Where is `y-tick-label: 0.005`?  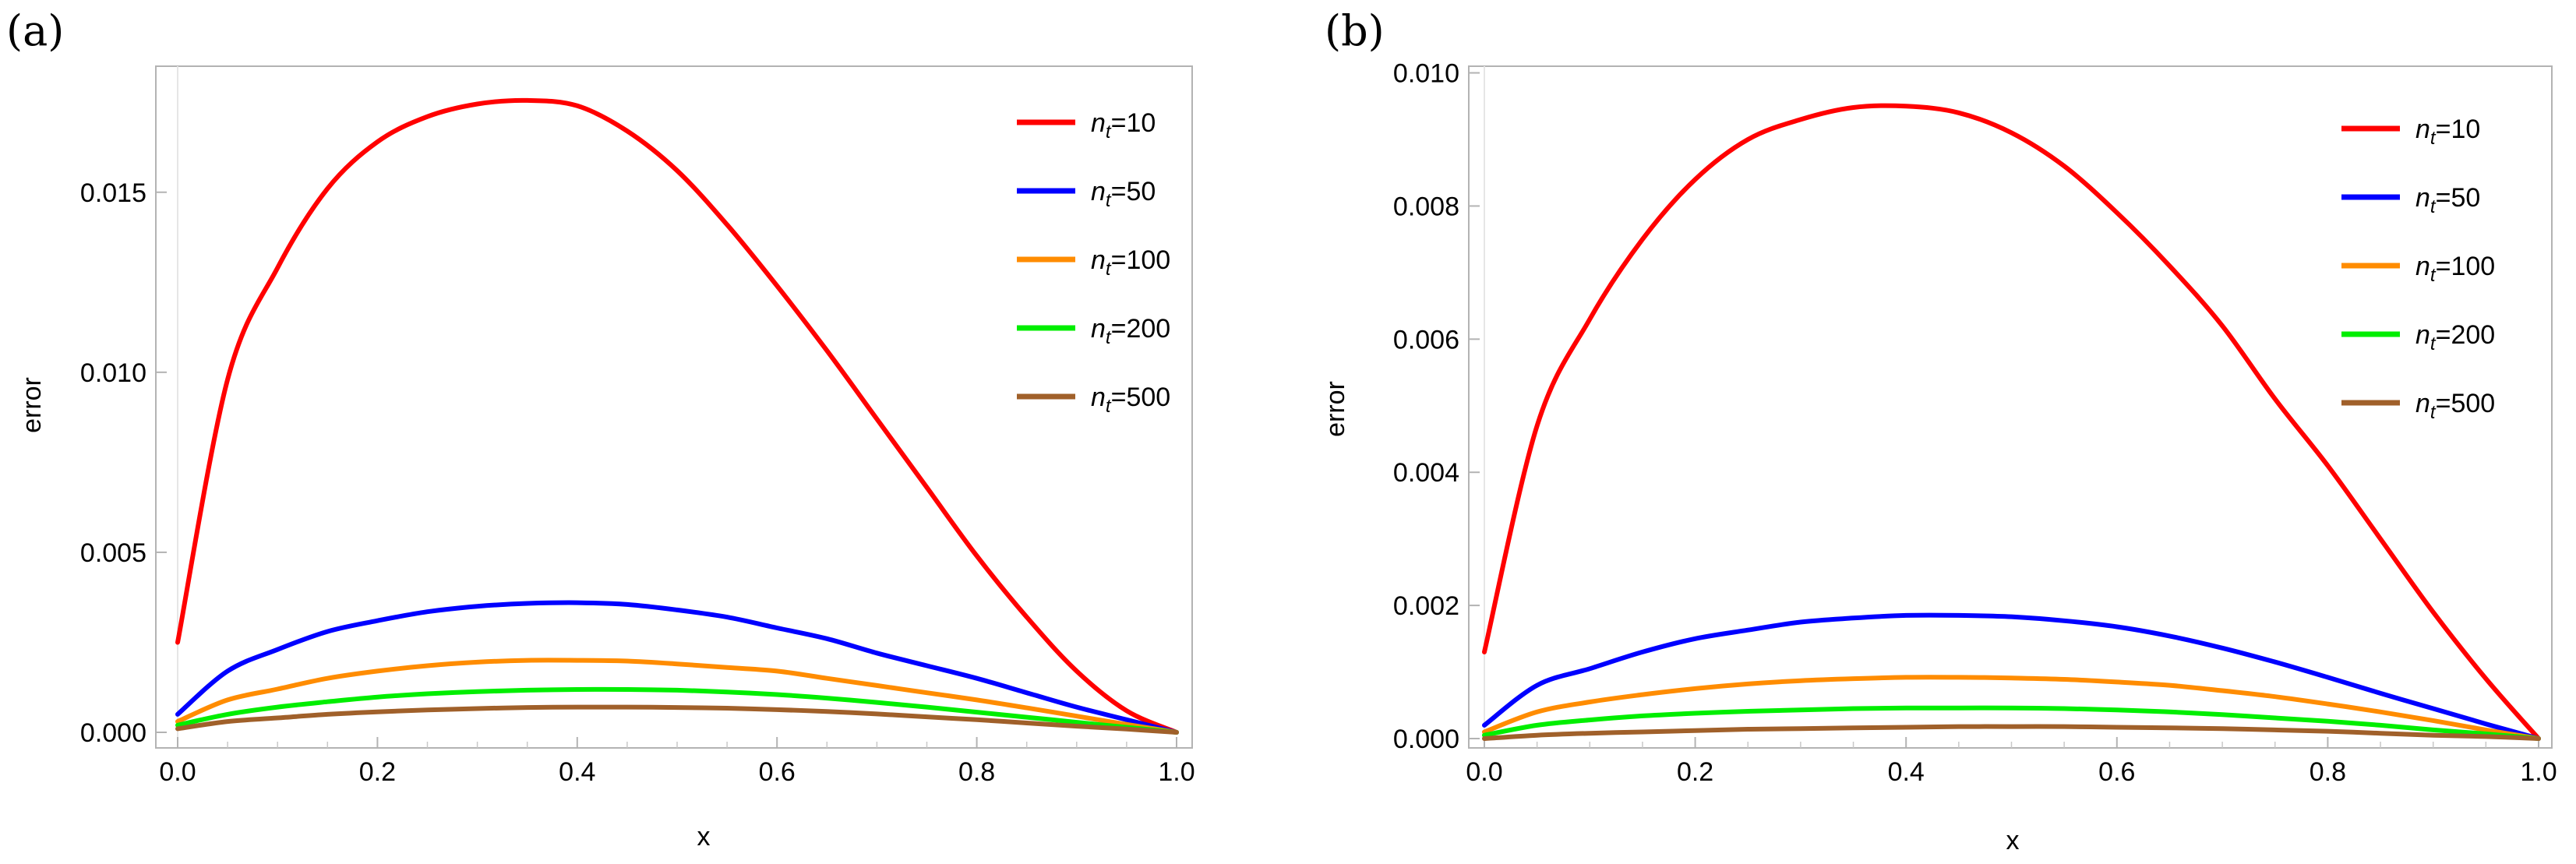
y-tick-label: 0.005 is located at coordinates (113, 553).